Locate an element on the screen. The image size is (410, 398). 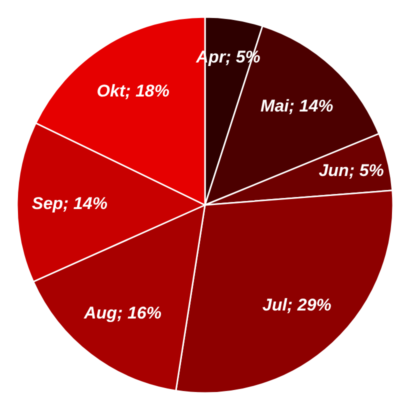
slice-label: Mai is located at coordinates (275, 106).